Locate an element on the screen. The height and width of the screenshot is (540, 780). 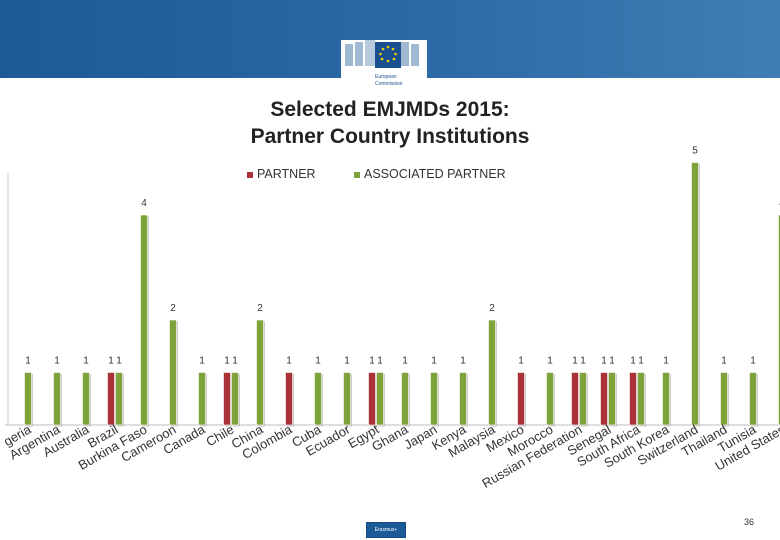
bar-associated-ghana is located at coordinates (405, 399).